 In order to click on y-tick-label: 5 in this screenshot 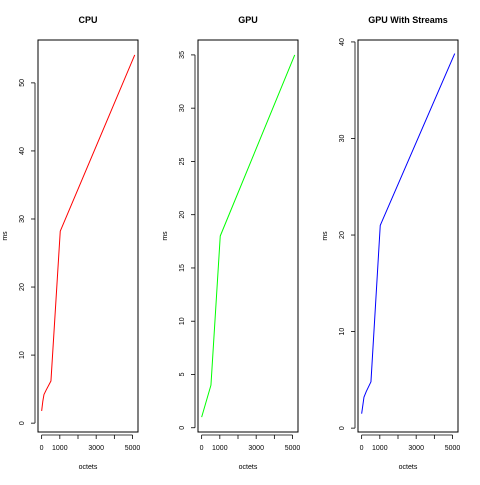, I will do `click(182, 374)`.